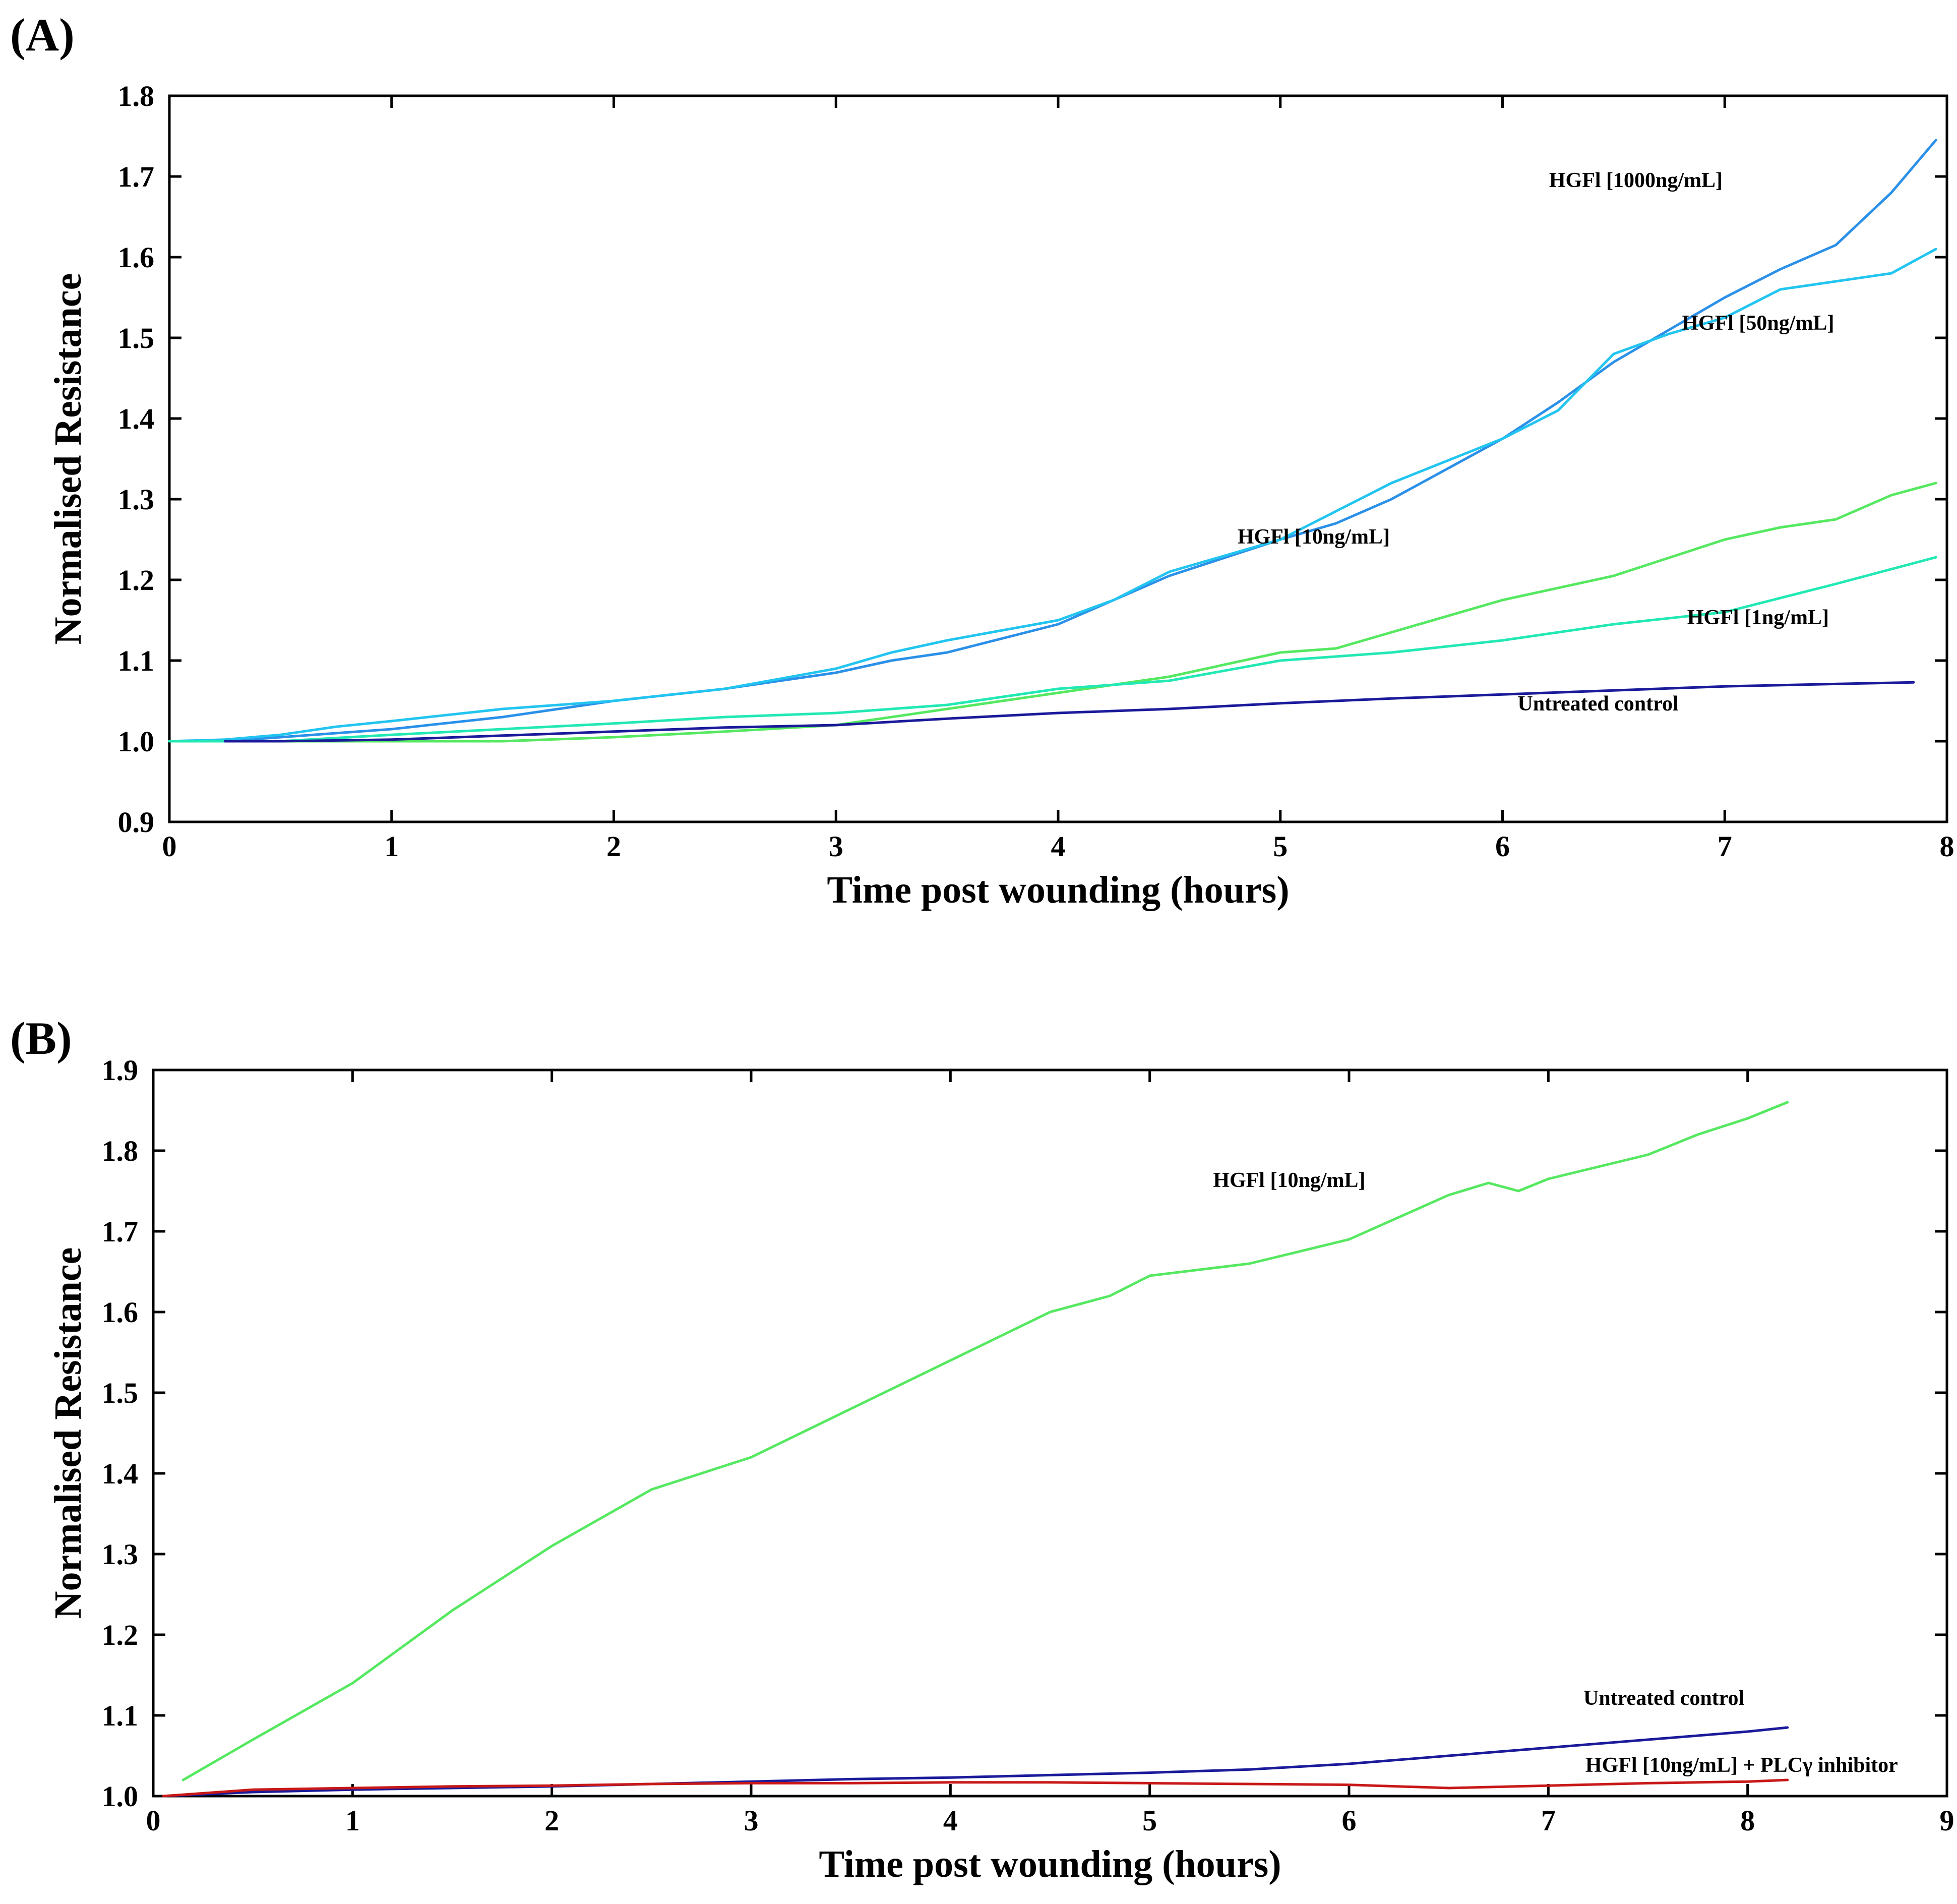  Describe the element at coordinates (1947, 846) in the screenshot. I see `chart-1-x-tick-label: 8` at that location.